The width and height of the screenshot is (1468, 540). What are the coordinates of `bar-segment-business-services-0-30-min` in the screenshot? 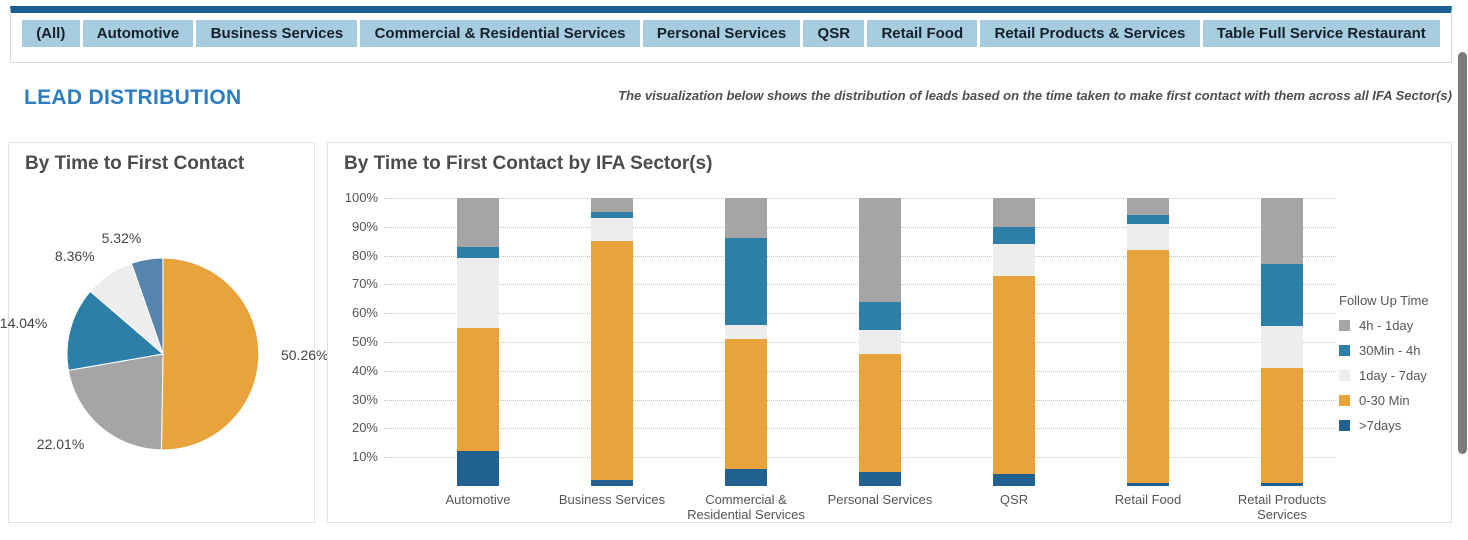 It's located at (612, 361).